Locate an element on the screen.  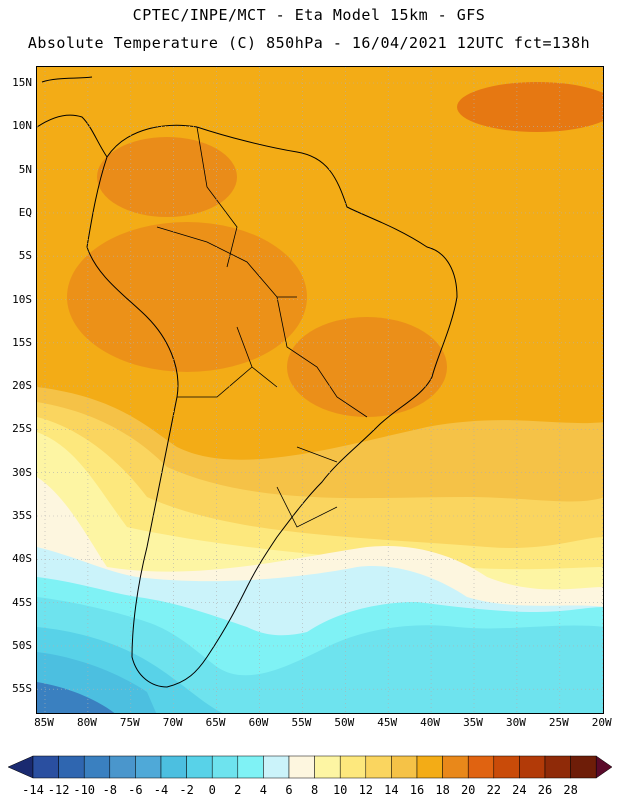
lon-tick-label: 20W is located at coordinates (601, 722).